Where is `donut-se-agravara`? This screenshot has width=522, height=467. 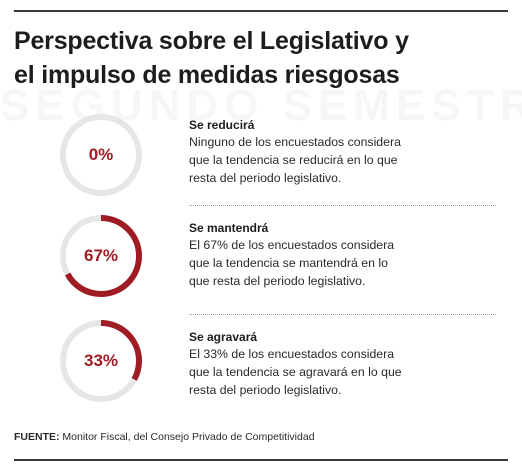
donut-se-agravara is located at coordinates (101, 361).